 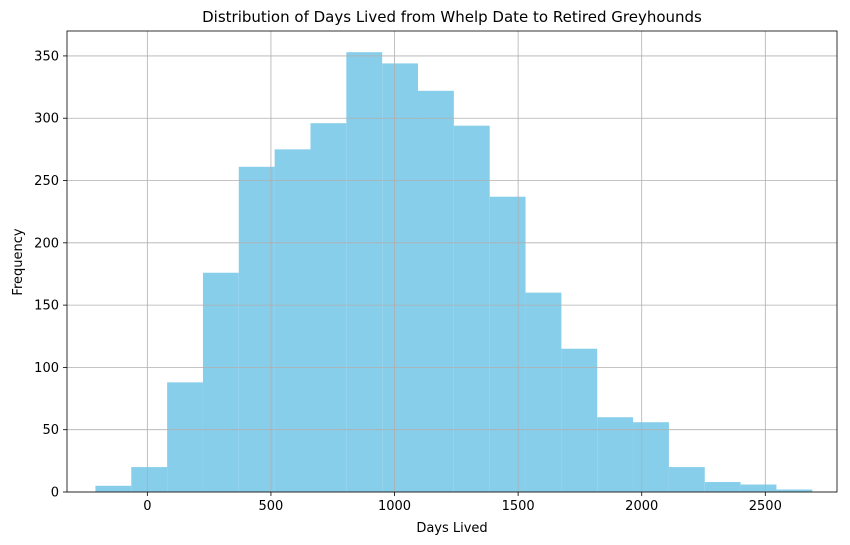 I want to click on y-tick-label-5: 250, so click(x=46, y=181).